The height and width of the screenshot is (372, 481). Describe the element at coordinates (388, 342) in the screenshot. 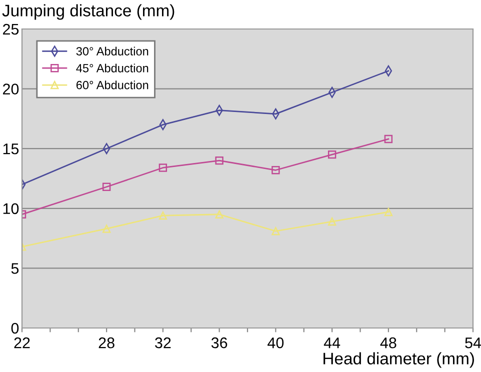

I see `x-tick-label: 48` at that location.